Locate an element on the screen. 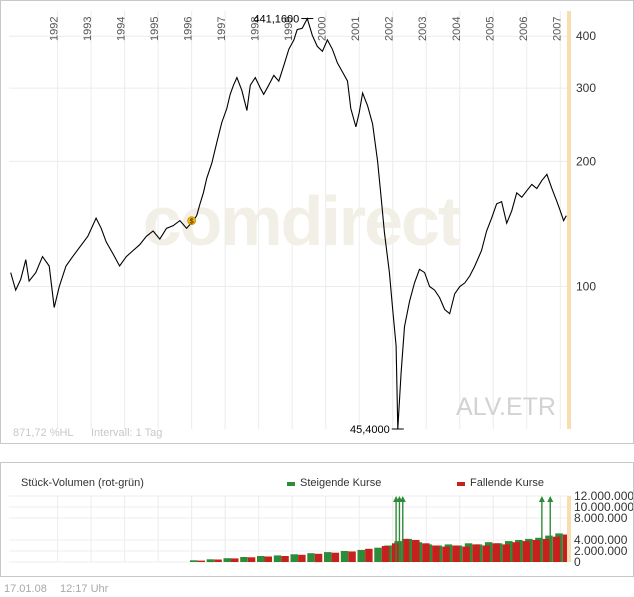 The image size is (634, 597). max-label: 441,1600 is located at coordinates (276, 20).